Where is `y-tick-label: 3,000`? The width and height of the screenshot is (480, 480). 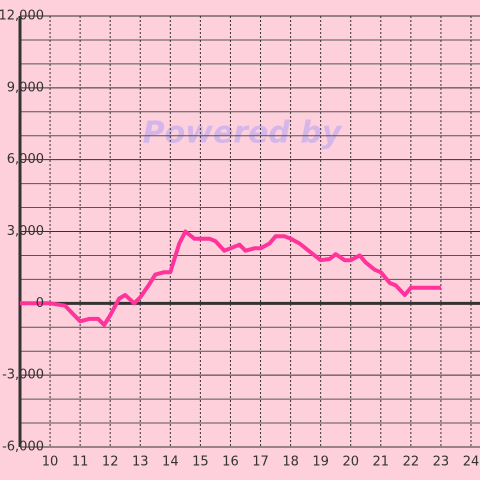 y-tick-label: 3,000 is located at coordinates (25, 231).